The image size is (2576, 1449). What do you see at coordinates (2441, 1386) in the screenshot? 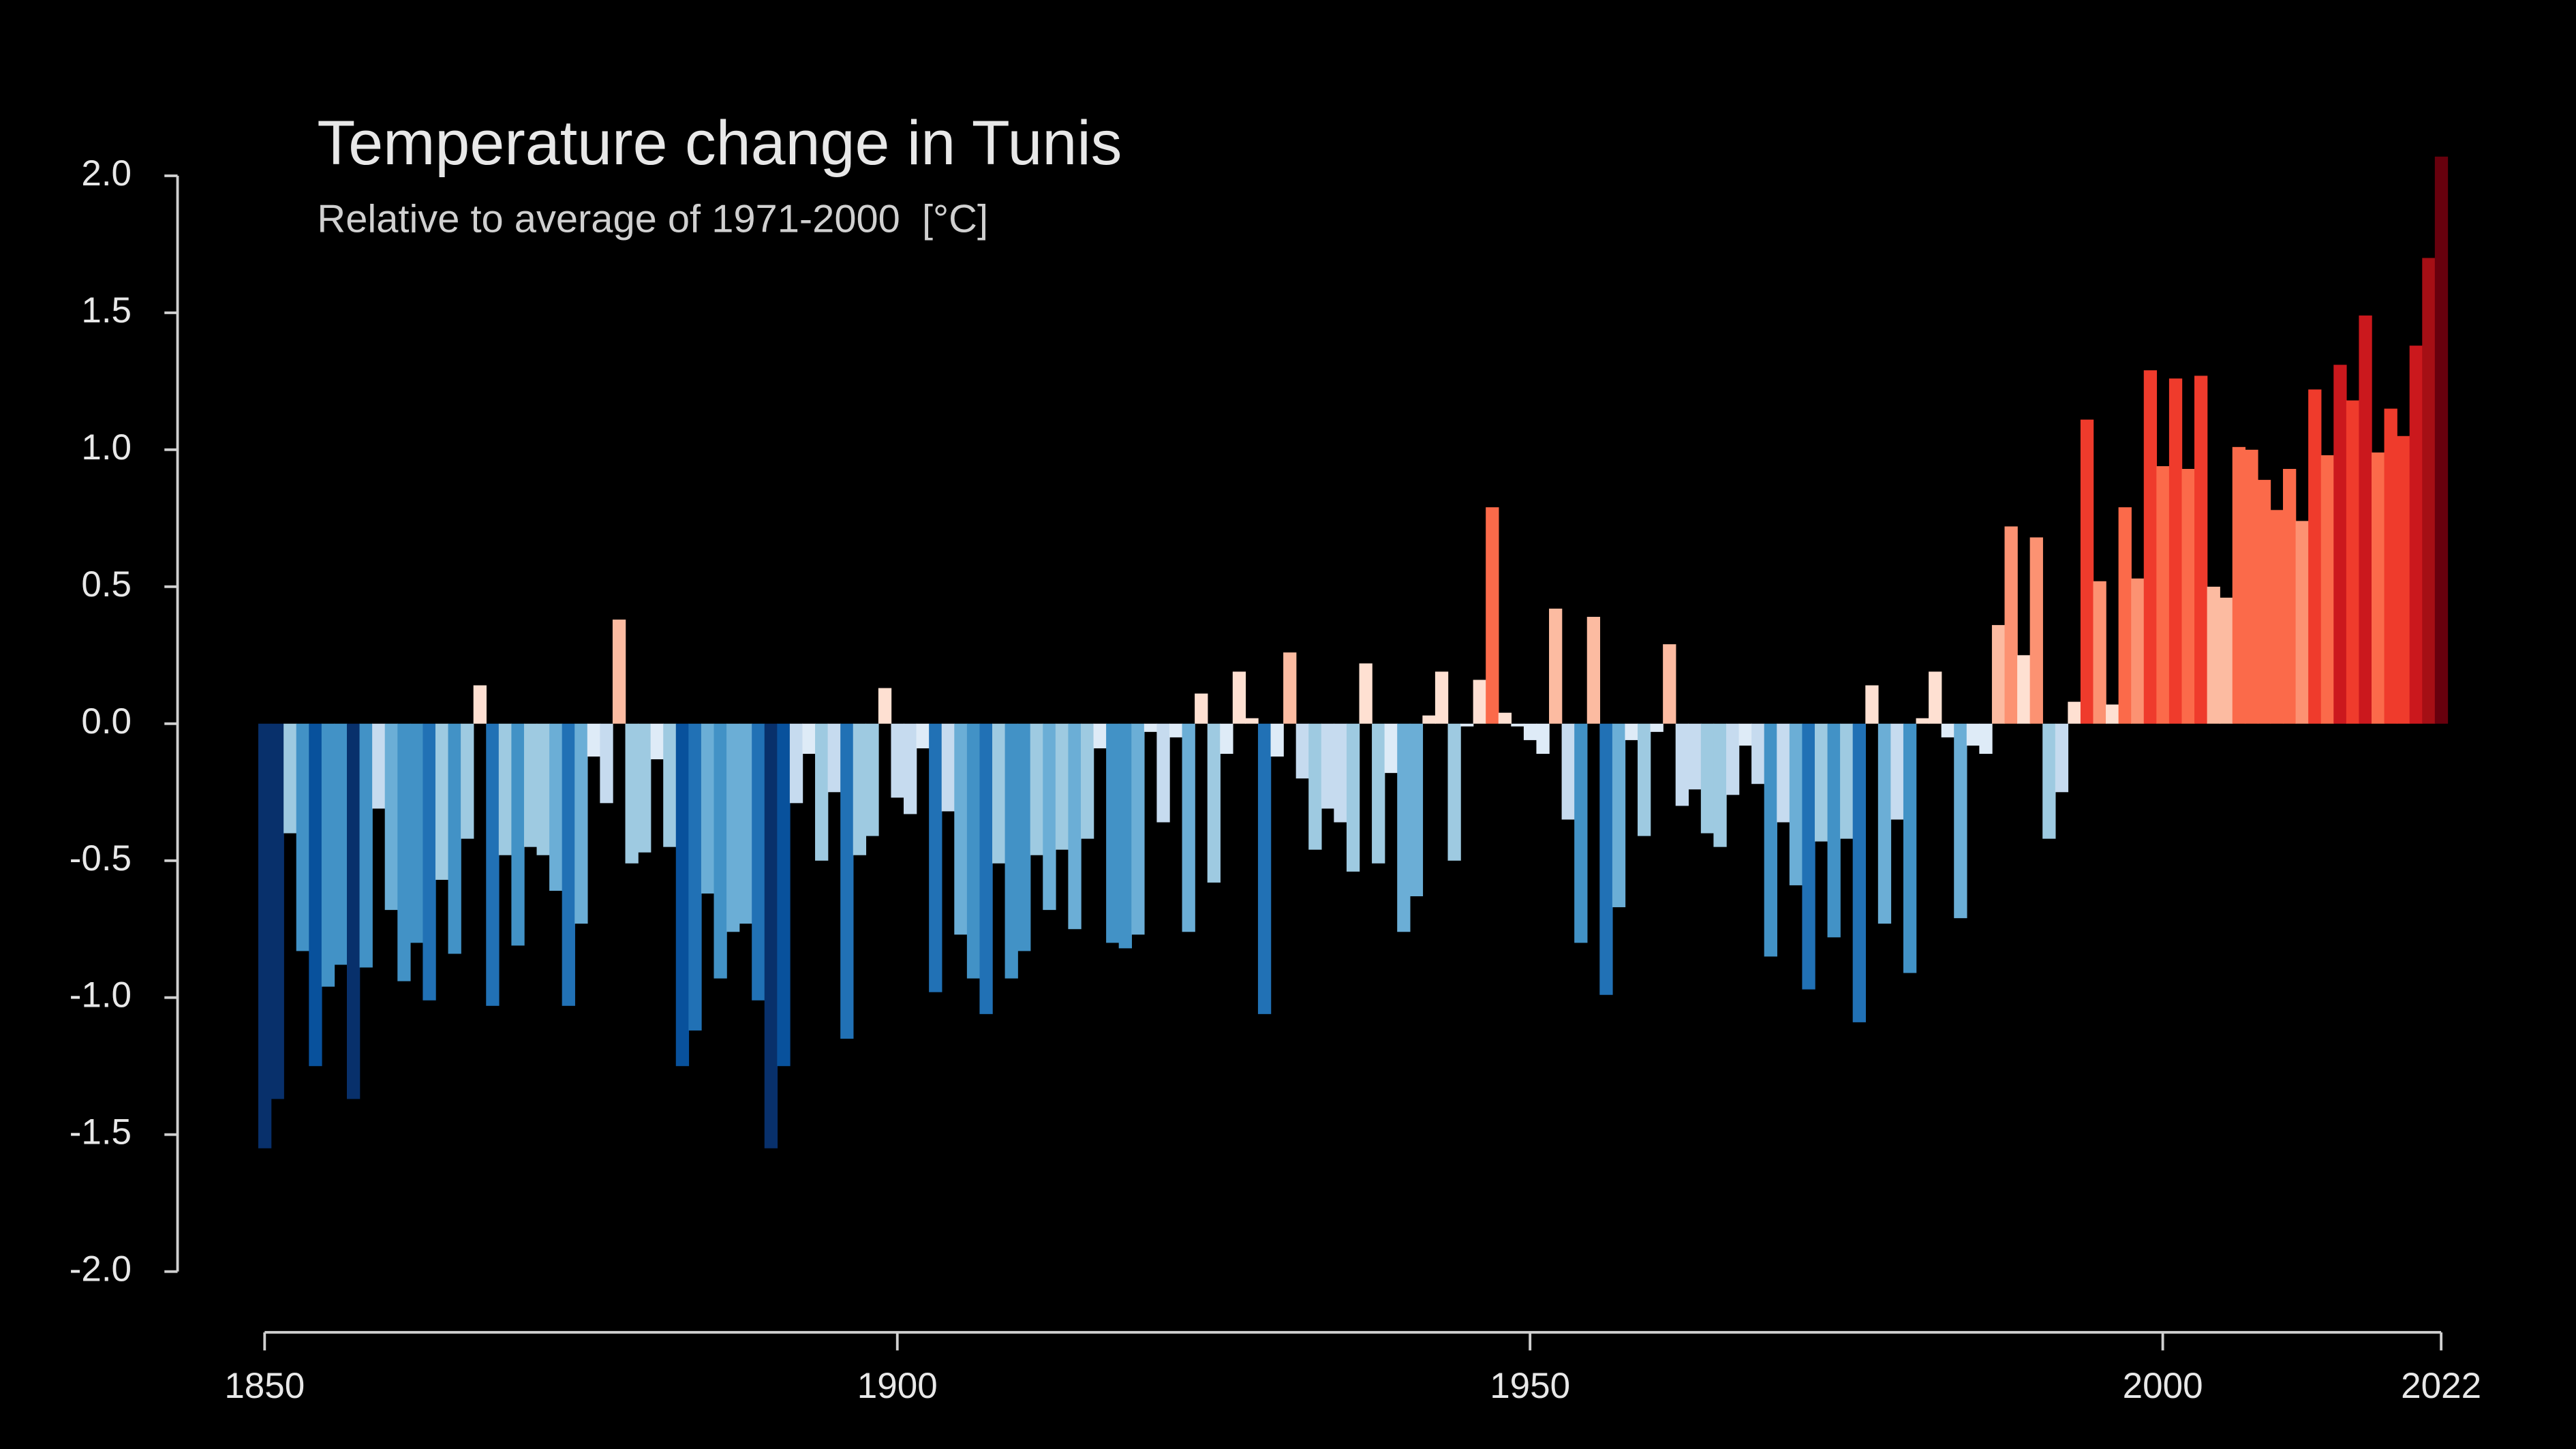
I see `x-tick-label: 2022` at bounding box center [2441, 1386].